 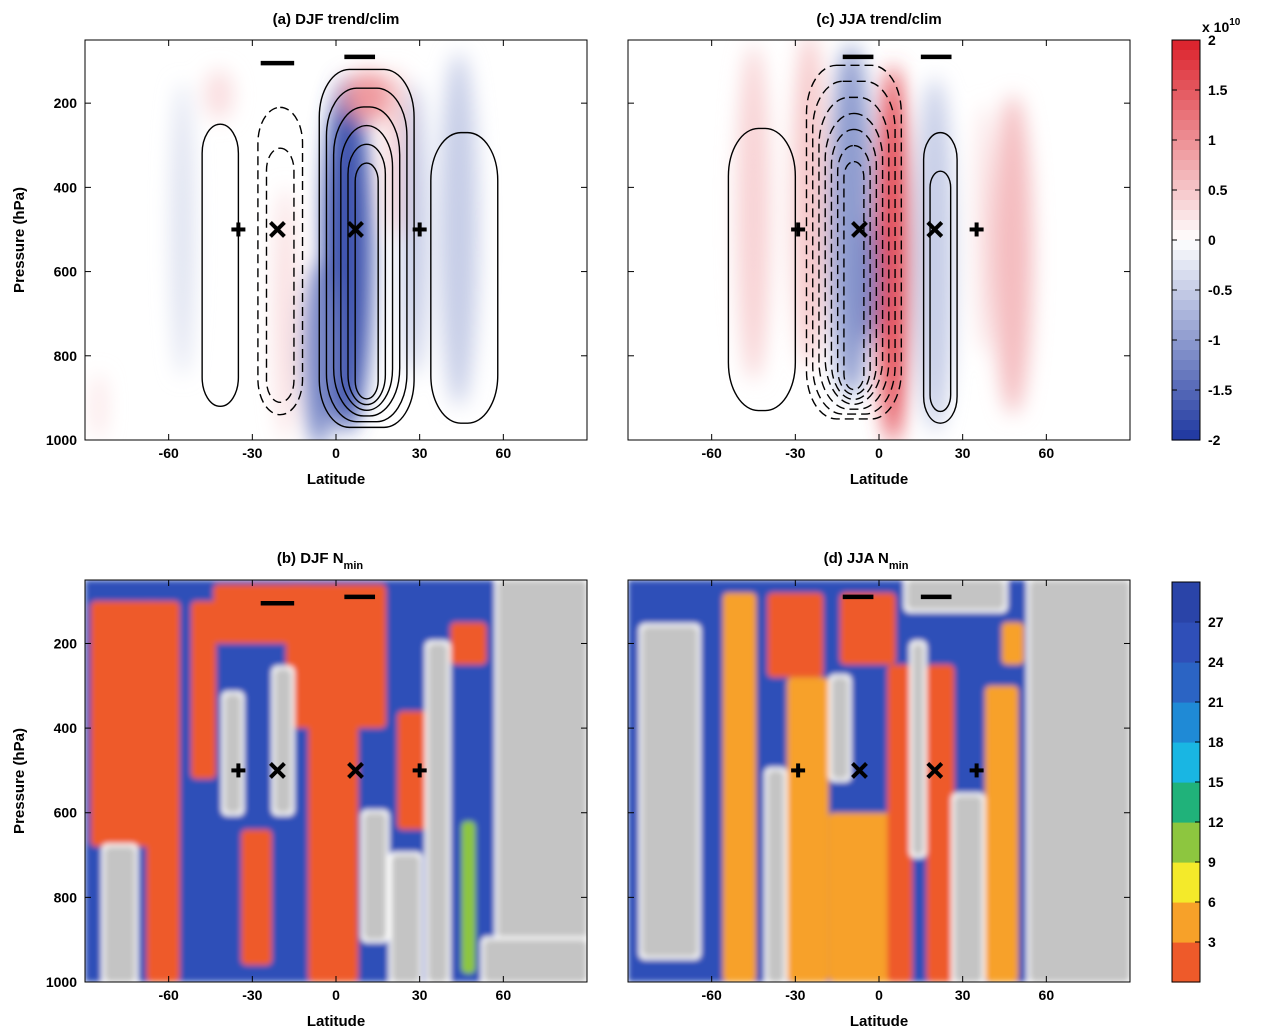 I want to click on panel-d-markers, so click(x=887, y=686).